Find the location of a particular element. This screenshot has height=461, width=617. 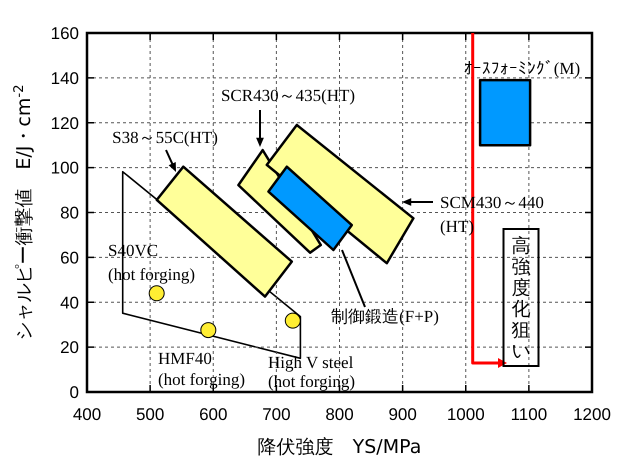

x-tick-label: 500 is located at coordinates (150, 414).